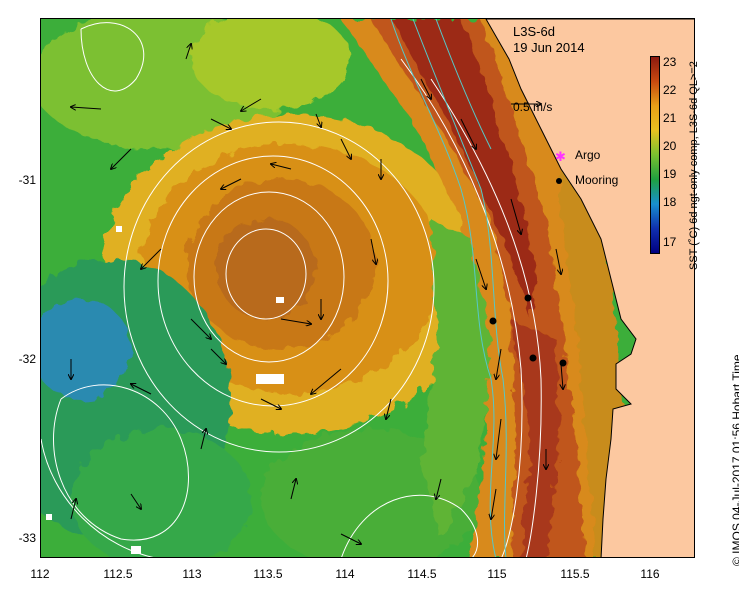  What do you see at coordinates (655, 155) in the screenshot?
I see `colorbar` at bounding box center [655, 155].